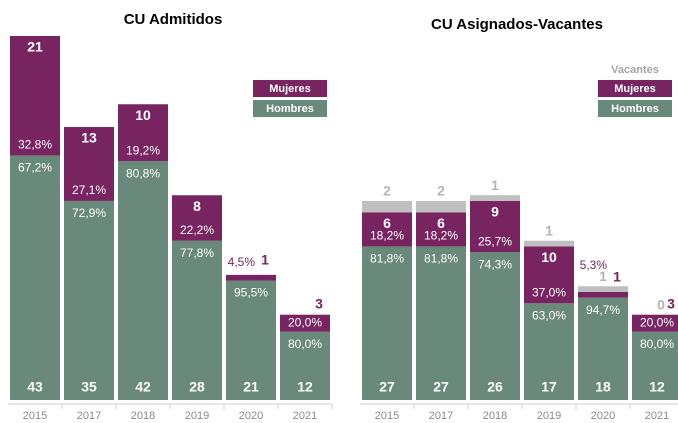 Image resolution: width=678 pixels, height=423 pixels. Describe the element at coordinates (549, 315) in the screenshot. I see `share-label: 63,0%` at that location.